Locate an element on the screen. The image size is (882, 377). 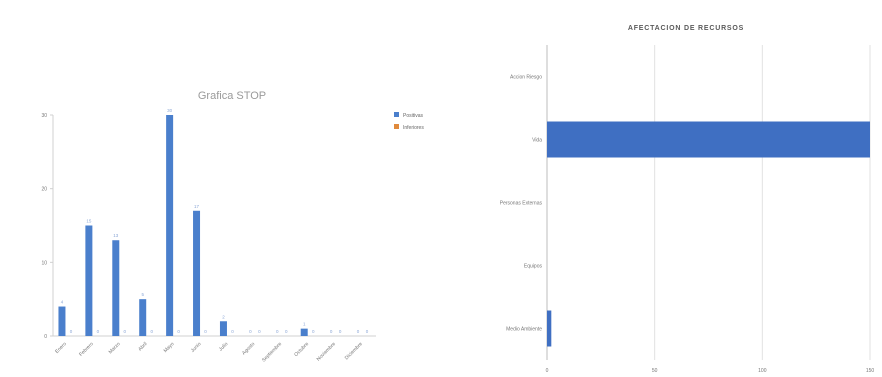
category-label: Equipos is located at coordinates (533, 267).